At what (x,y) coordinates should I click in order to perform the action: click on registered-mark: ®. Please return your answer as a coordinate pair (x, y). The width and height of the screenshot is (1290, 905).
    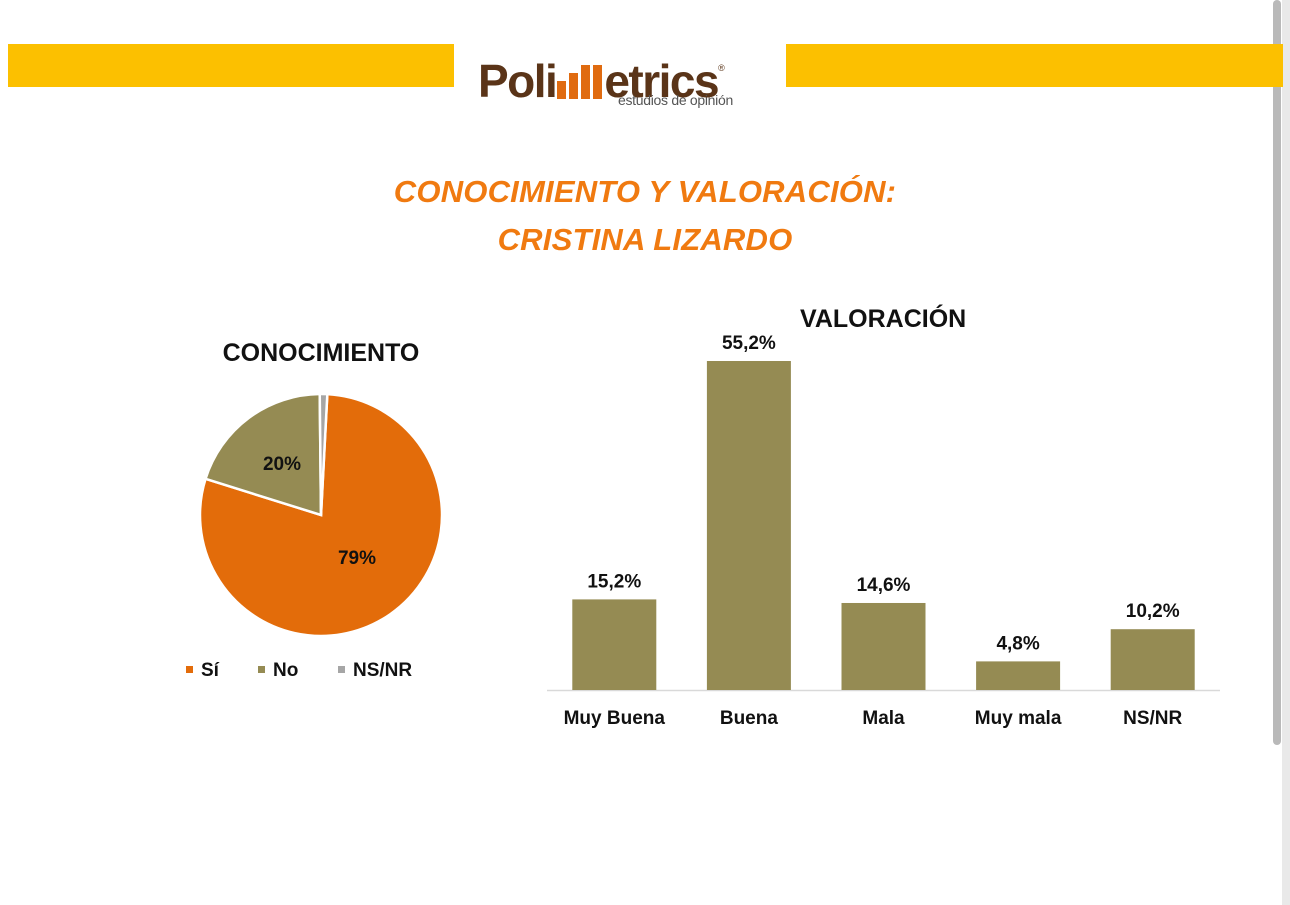
    Looking at the image, I should click on (721, 68).